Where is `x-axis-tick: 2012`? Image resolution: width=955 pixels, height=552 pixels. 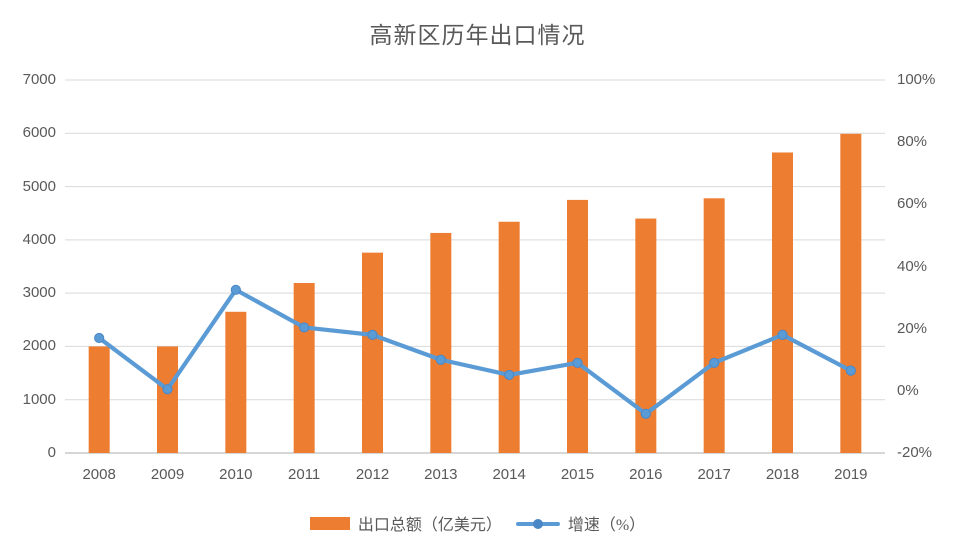 x-axis-tick: 2012 is located at coordinates (372, 474).